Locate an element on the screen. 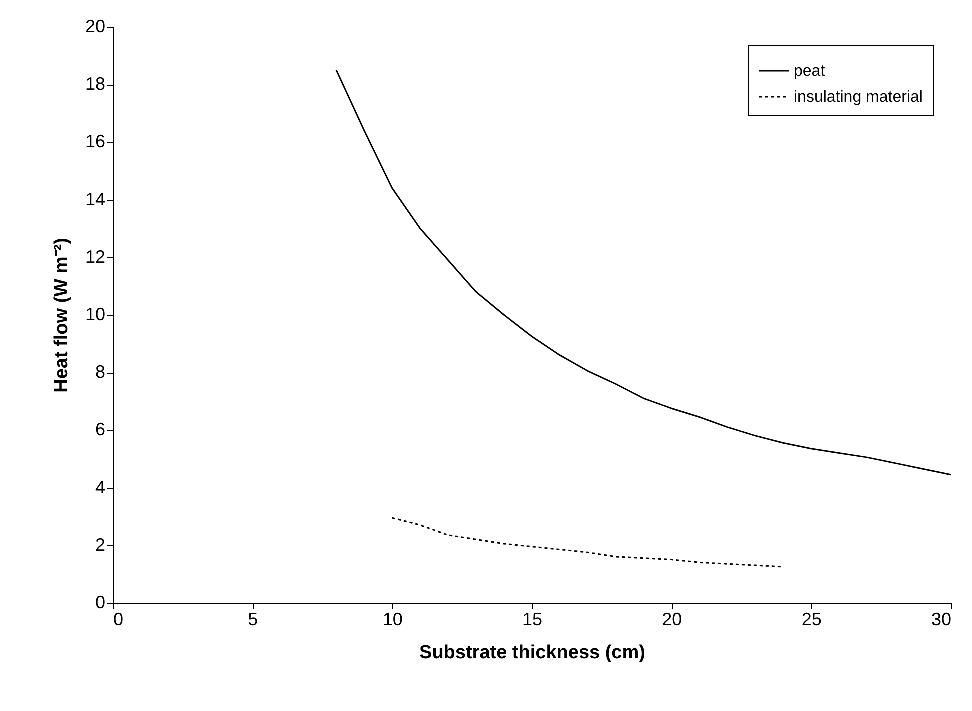 The height and width of the screenshot is (711, 972). x-axis-title: Substrate thickness (cm) is located at coordinates (533, 653).